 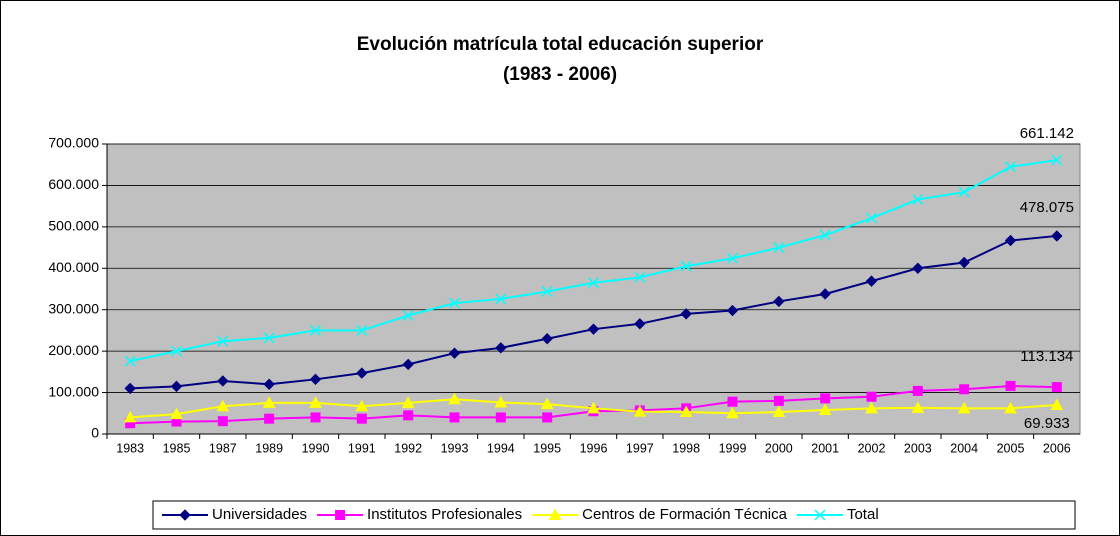 I want to click on y-tick-label: 600.000, so click(x=73, y=184).